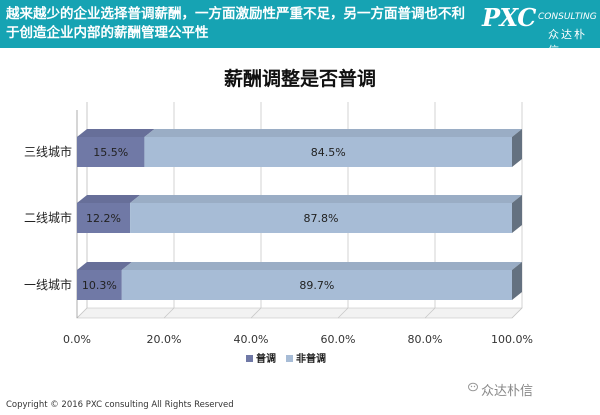 The width and height of the screenshot is (600, 415). Describe the element at coordinates (77, 339) in the screenshot. I see `x-tick-label: 0.0%` at that location.